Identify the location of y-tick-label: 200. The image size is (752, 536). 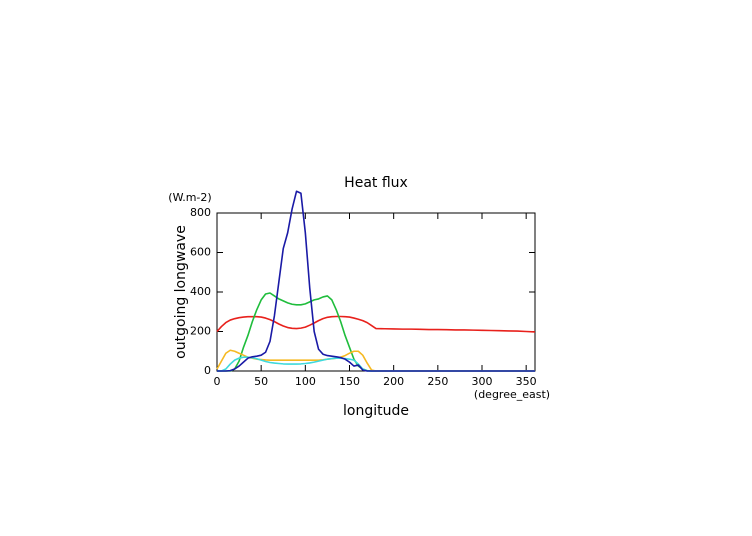
(200, 331).